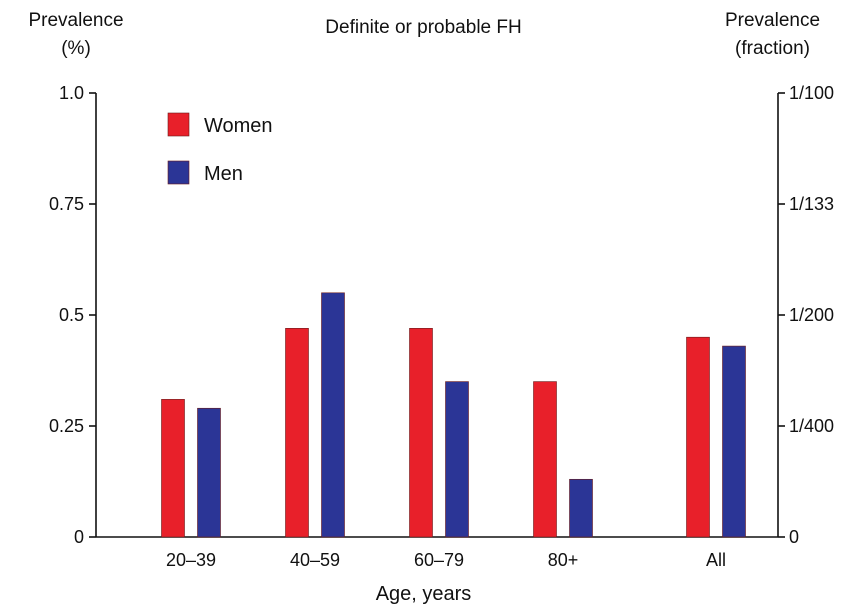 The height and width of the screenshot is (608, 847). I want to click on y-axis-label-left-line2: (%), so click(76, 48).